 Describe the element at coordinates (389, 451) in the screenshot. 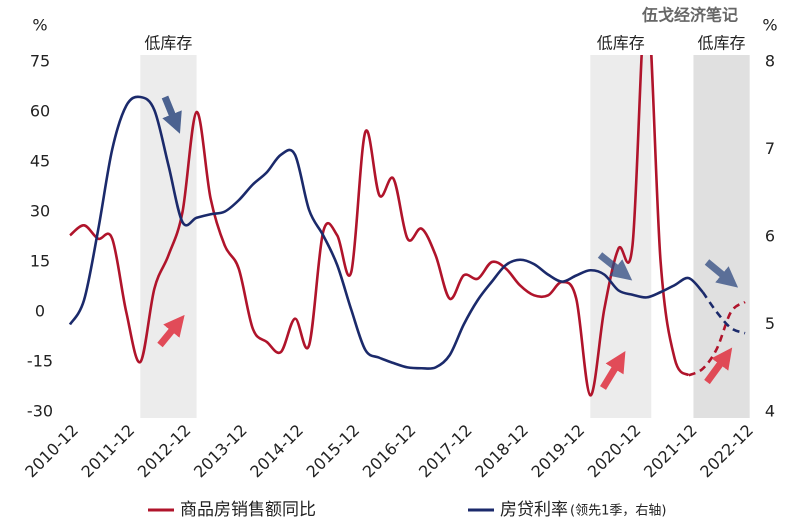

I see `x-tick-label: 2016-12` at that location.